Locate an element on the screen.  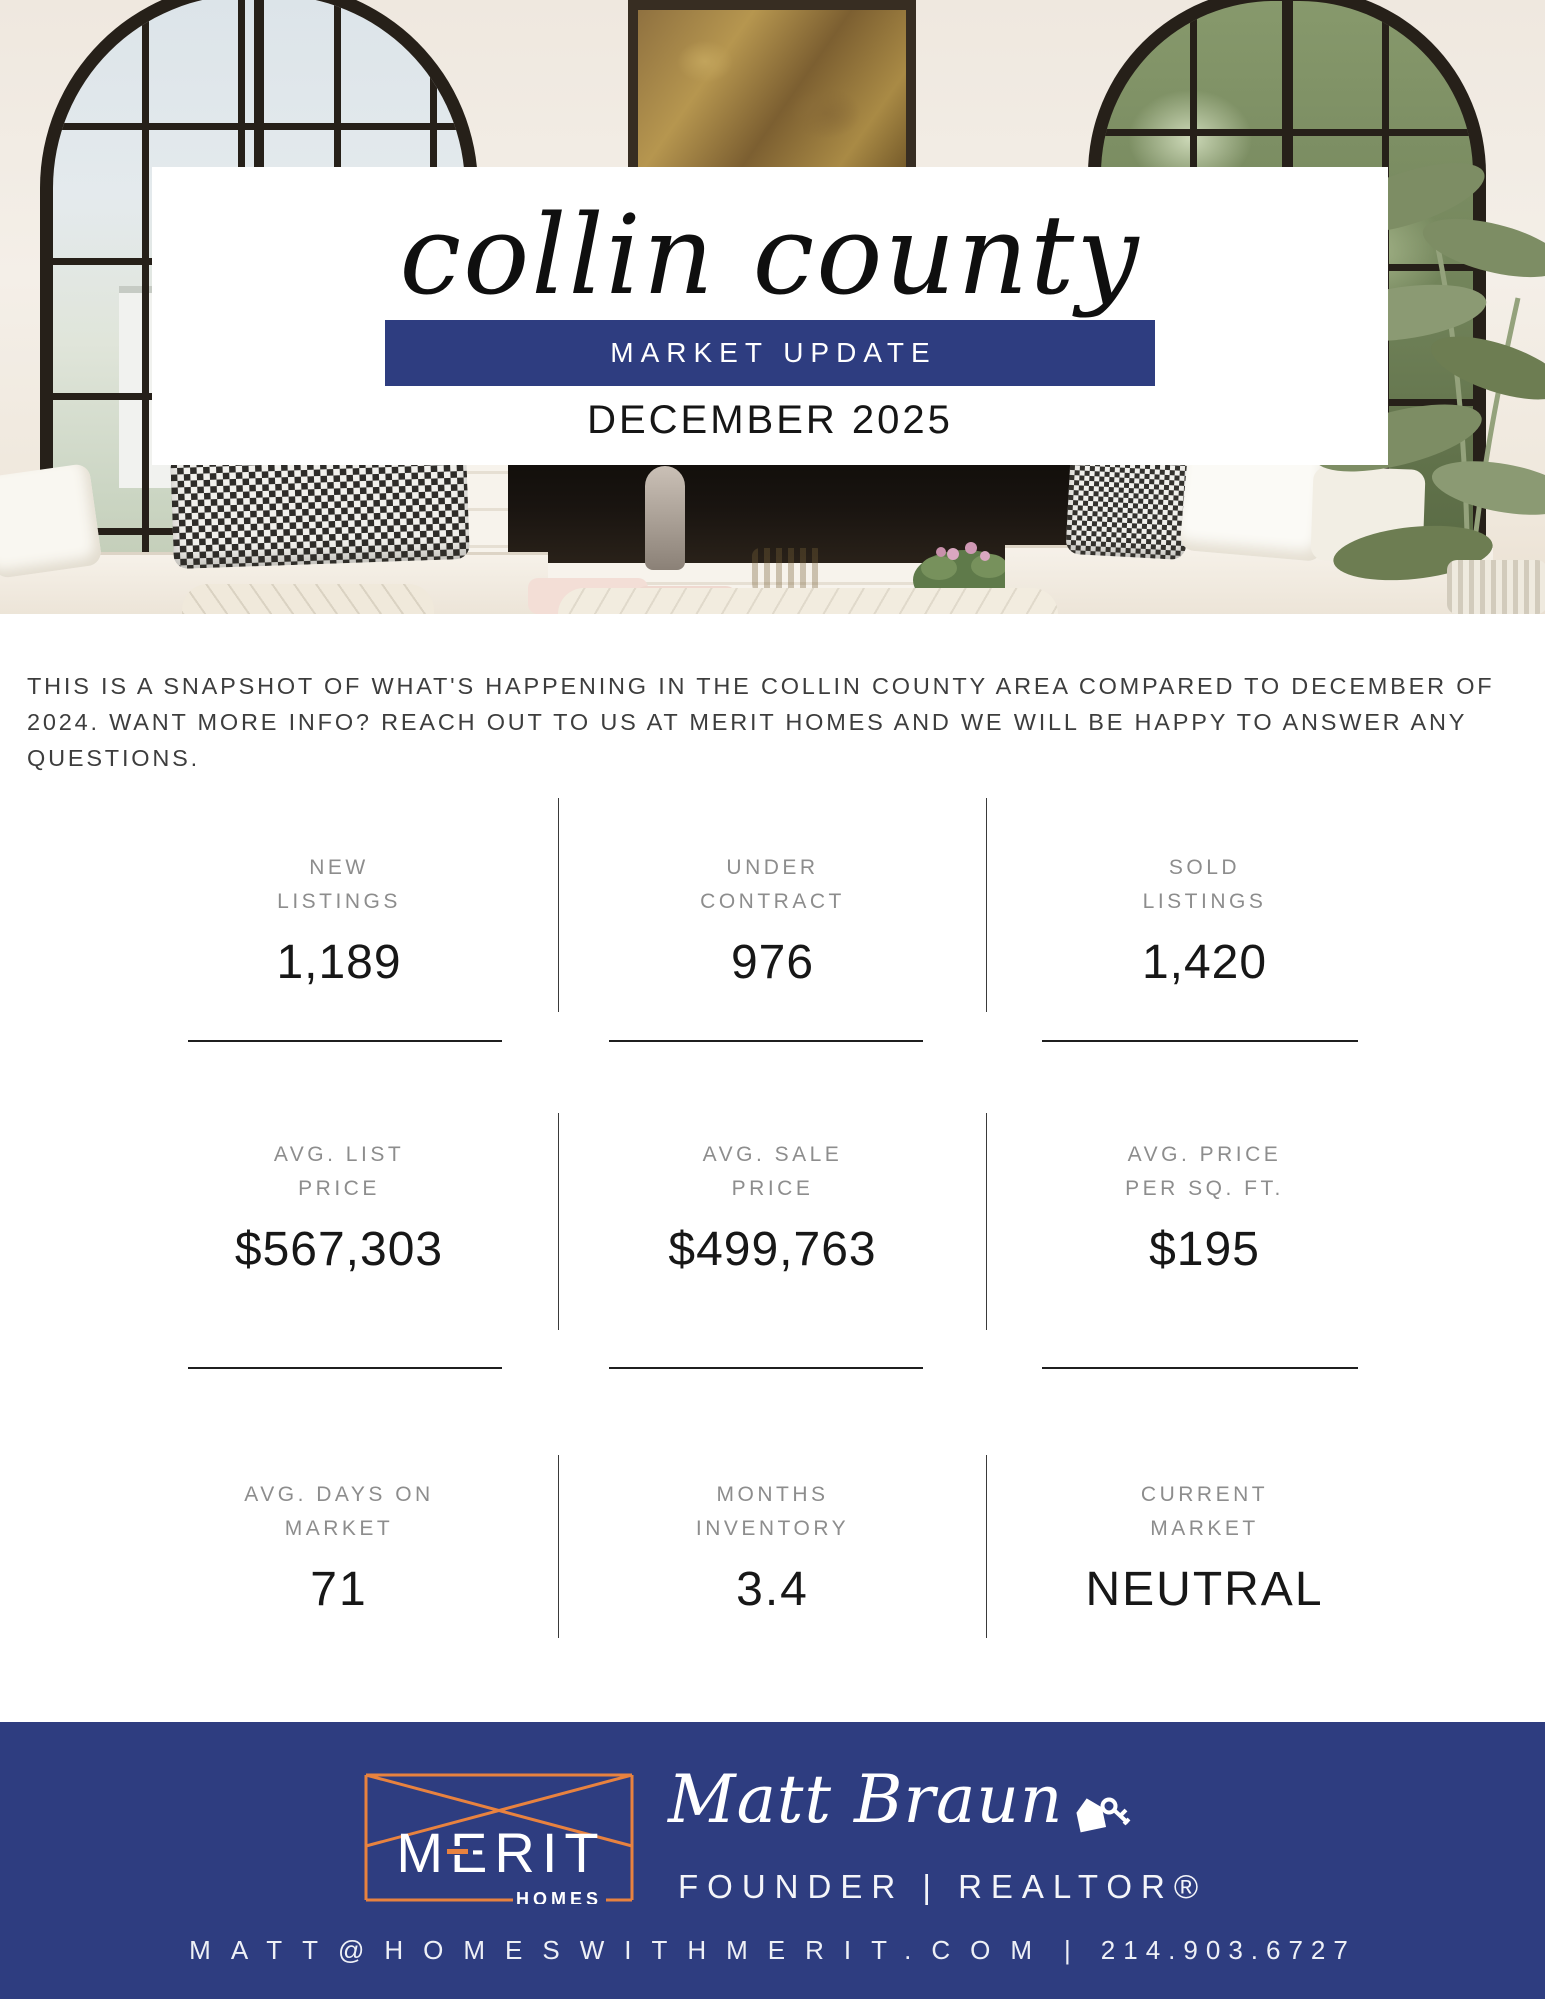
contact-bar: MATT@HOMESWITHMERIT.COM | 214.903.6727 is located at coordinates (772, 1950).